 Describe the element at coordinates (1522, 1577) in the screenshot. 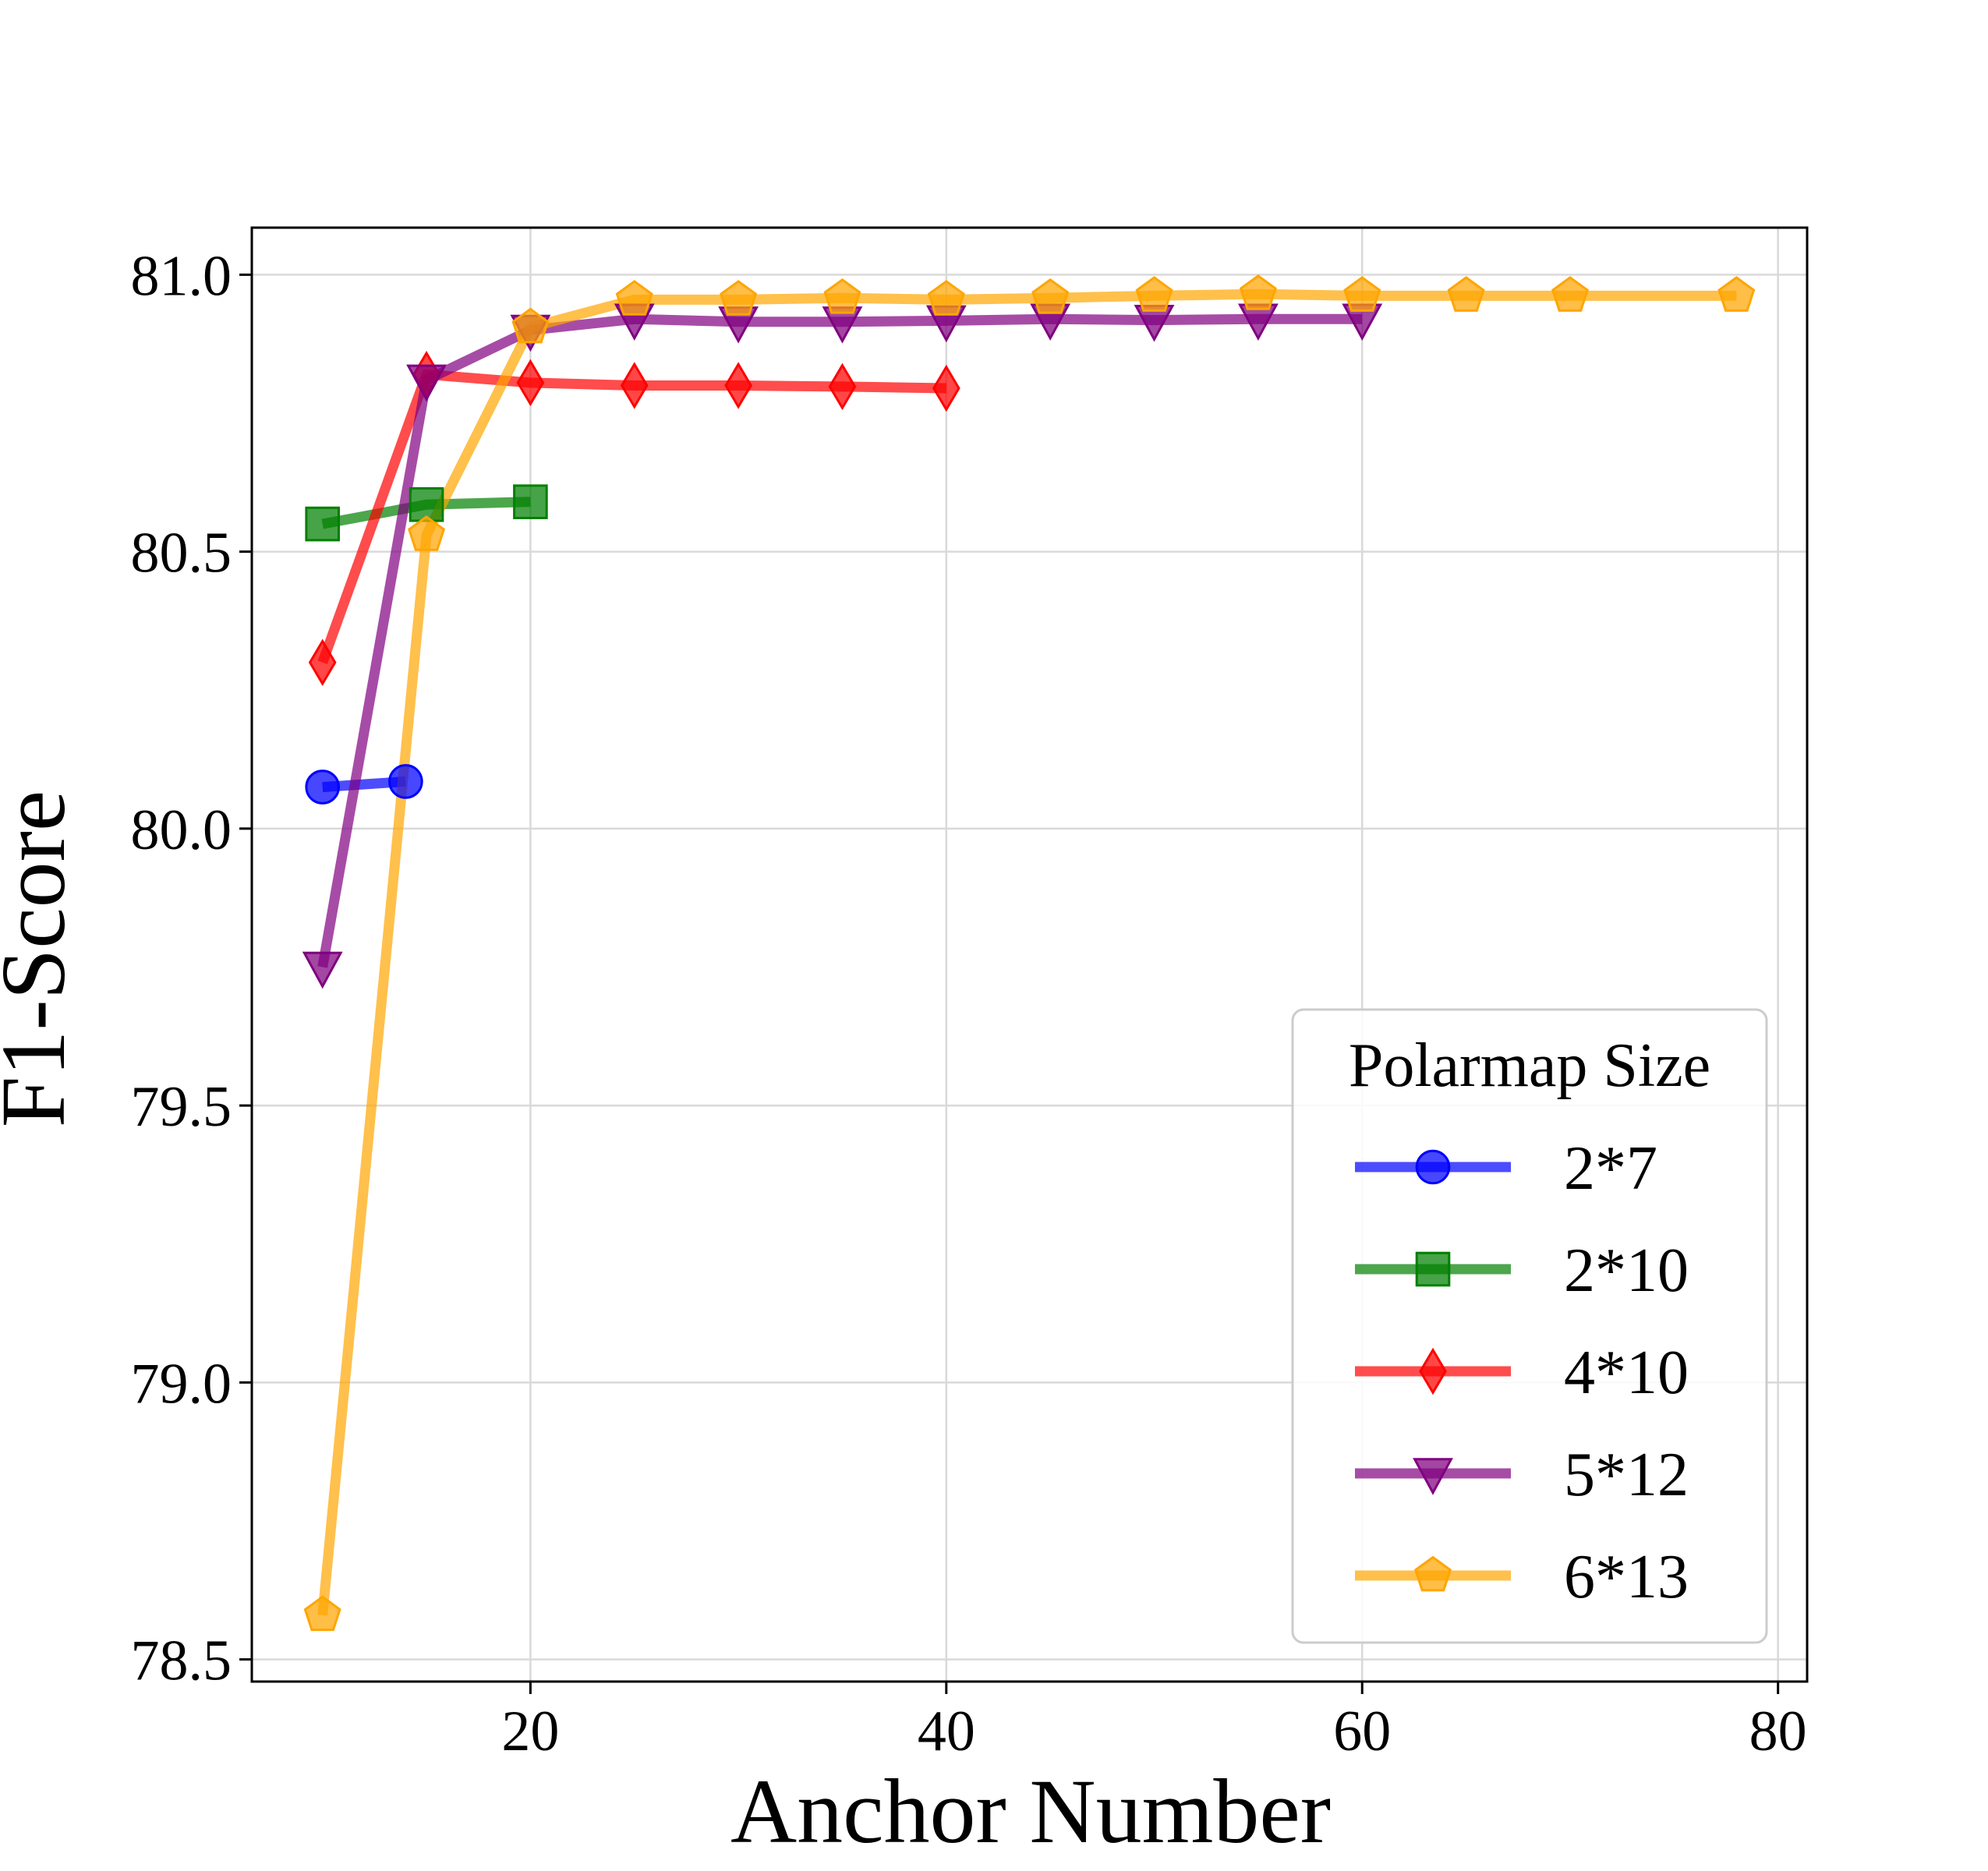

I see `legend-item: 6*13` at that location.